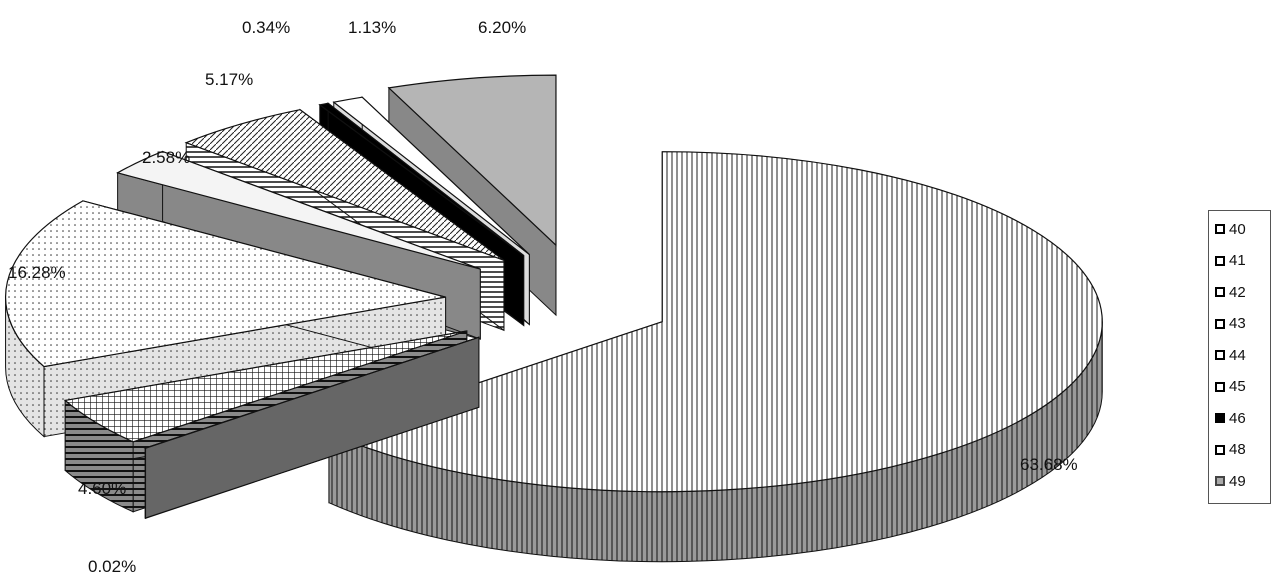 The height and width of the screenshot is (579, 1273). What do you see at coordinates (102, 488) in the screenshot?
I see `data-label-42: 4.60%` at bounding box center [102, 488].